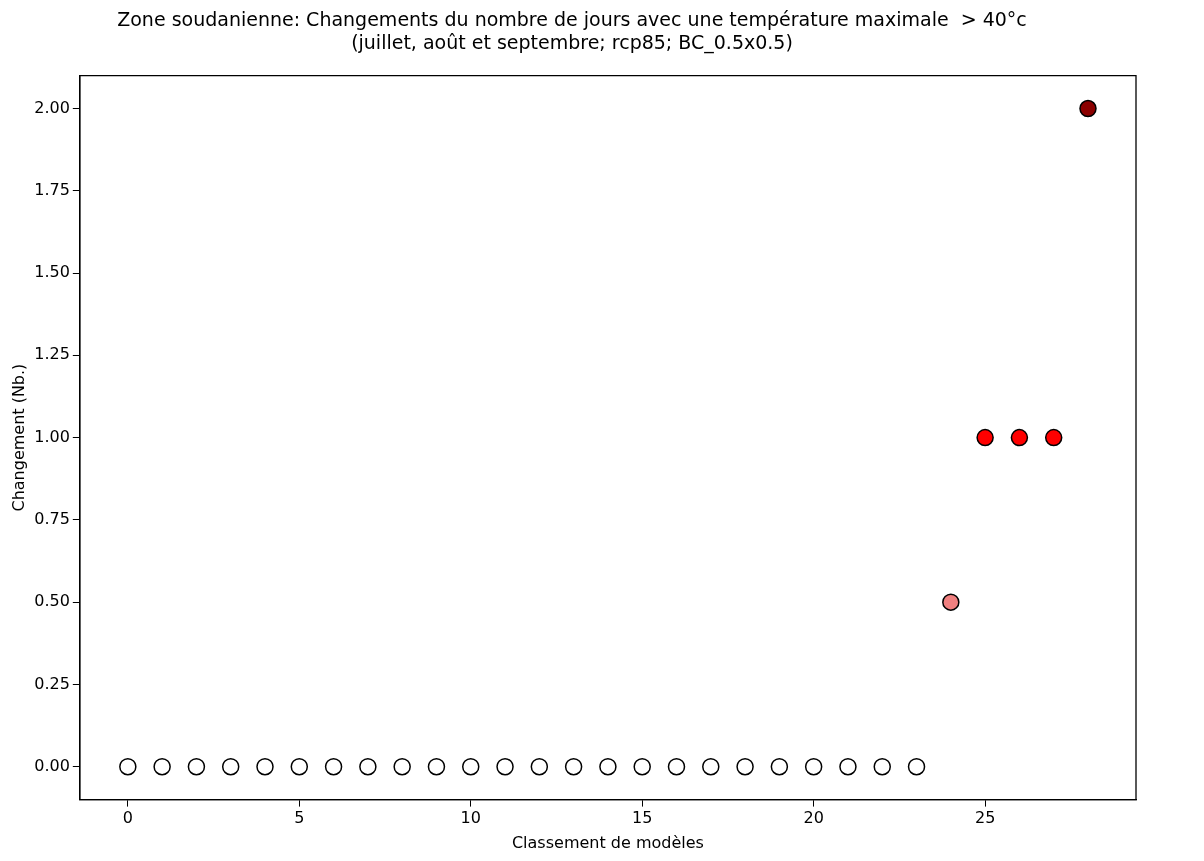 This screenshot has height=861, width=1204. Describe the element at coordinates (985, 818) in the screenshot. I see `x-tick-label: 25` at that location.